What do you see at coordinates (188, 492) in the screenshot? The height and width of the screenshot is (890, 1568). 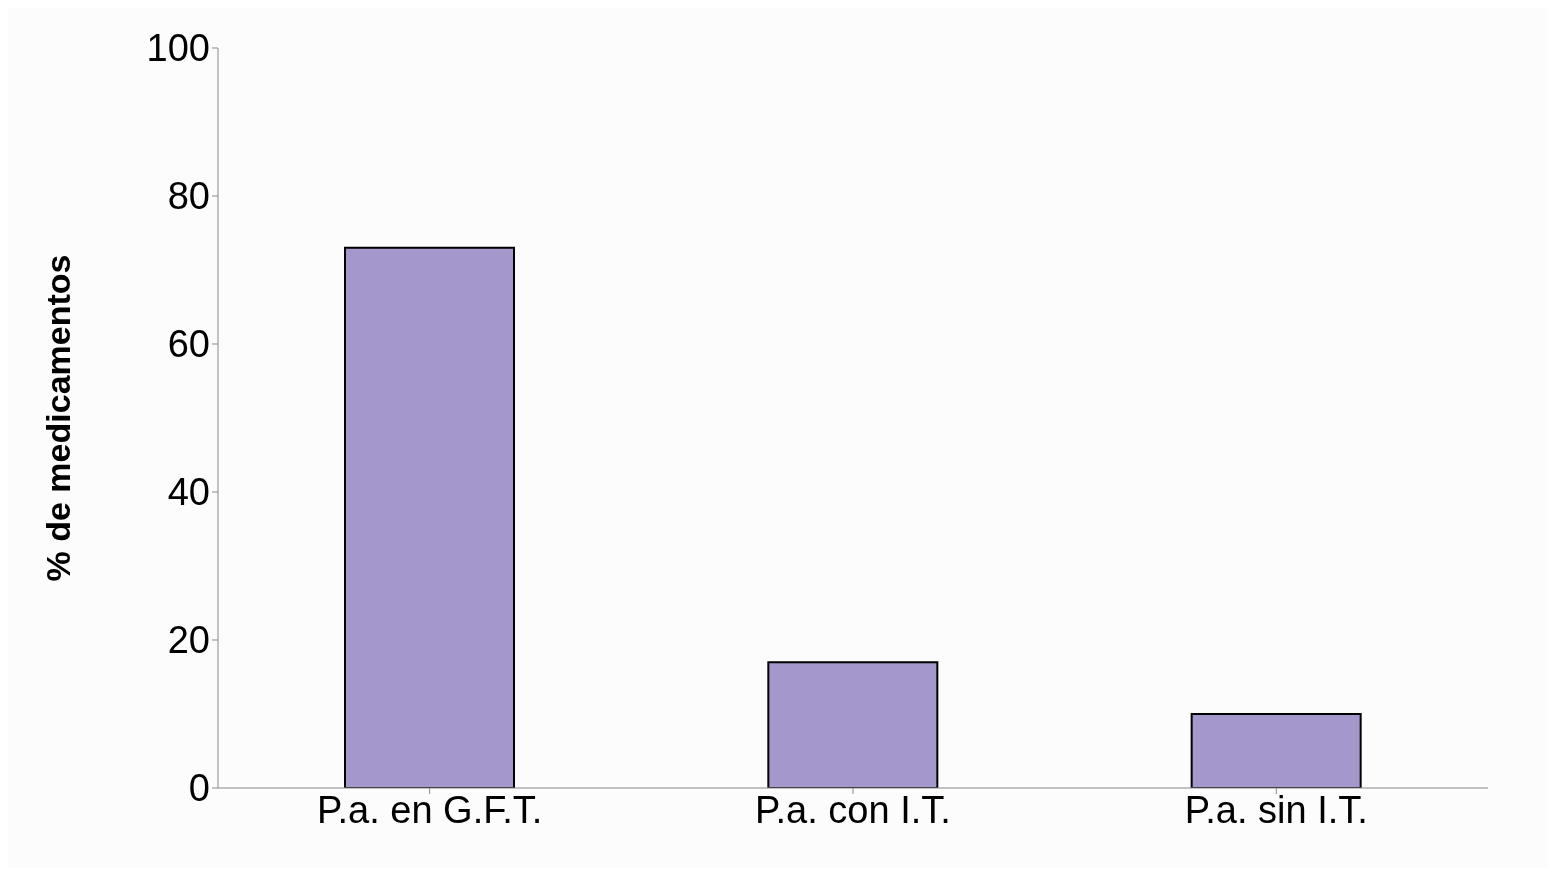 I see `y-tick-label: 40` at bounding box center [188, 492].